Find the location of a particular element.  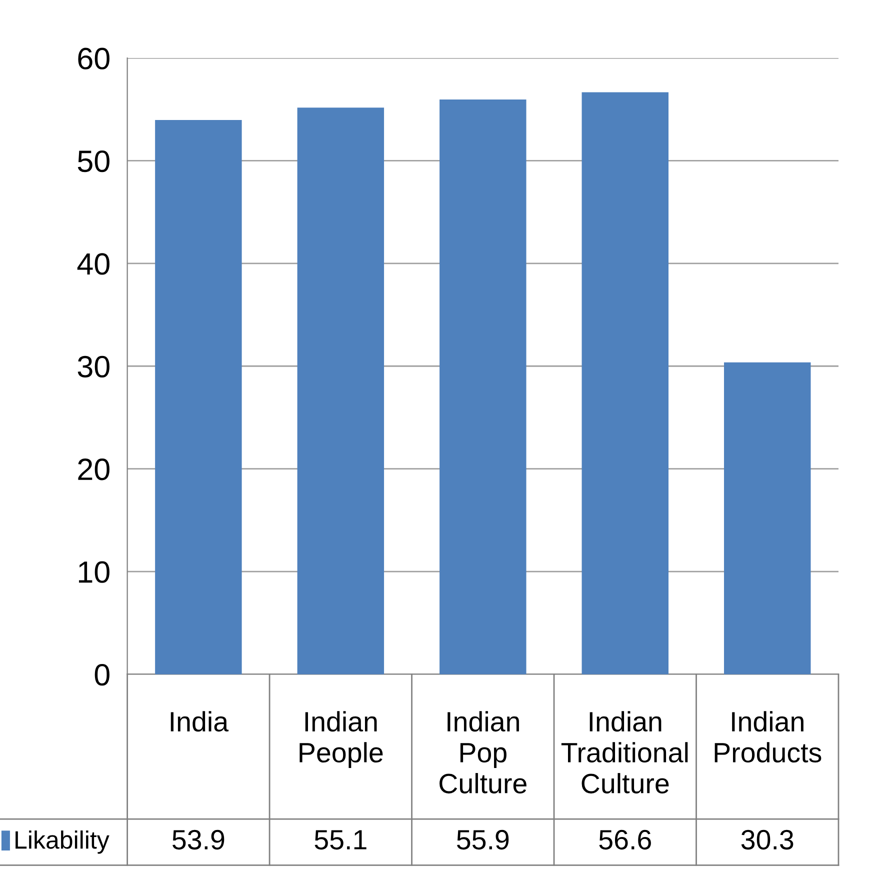

data-label: 53.9 is located at coordinates (198, 840).